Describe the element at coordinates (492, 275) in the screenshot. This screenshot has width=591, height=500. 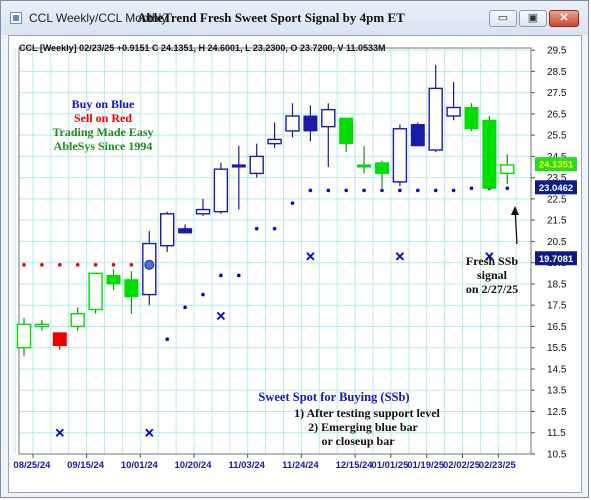
I see `signal-annotation: signal` at that location.